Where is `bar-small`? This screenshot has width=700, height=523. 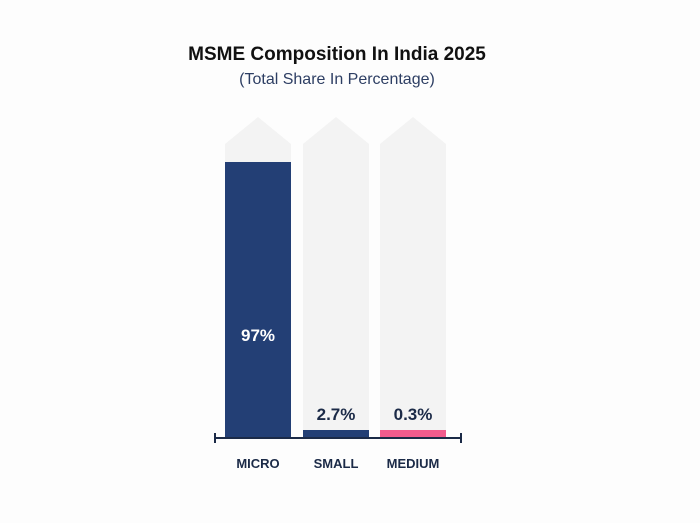 bar-small is located at coordinates (336, 434).